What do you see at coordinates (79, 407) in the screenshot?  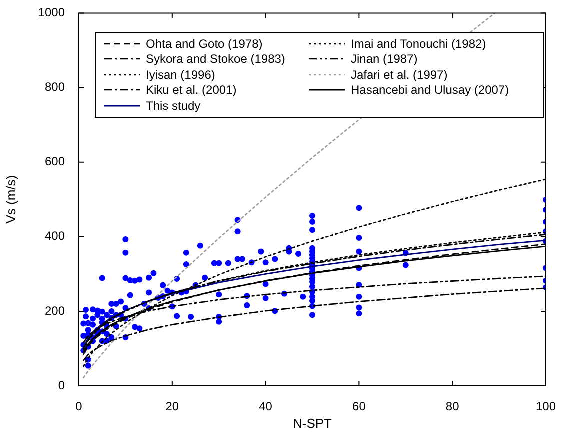 I see `x-tick-label: 0` at bounding box center [79, 407].